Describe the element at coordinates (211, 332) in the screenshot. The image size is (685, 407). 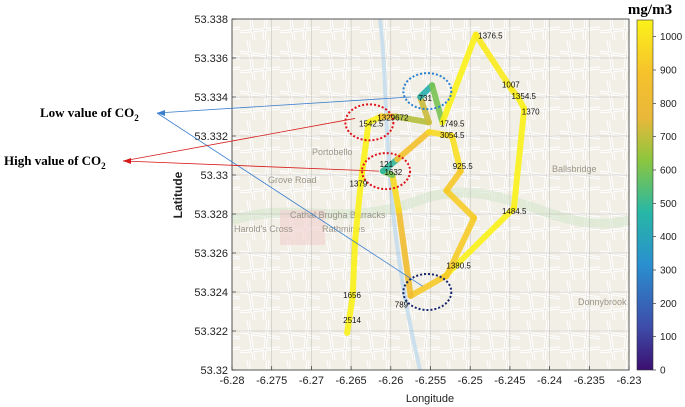
I see `y-tick-label: 53.322` at that location.